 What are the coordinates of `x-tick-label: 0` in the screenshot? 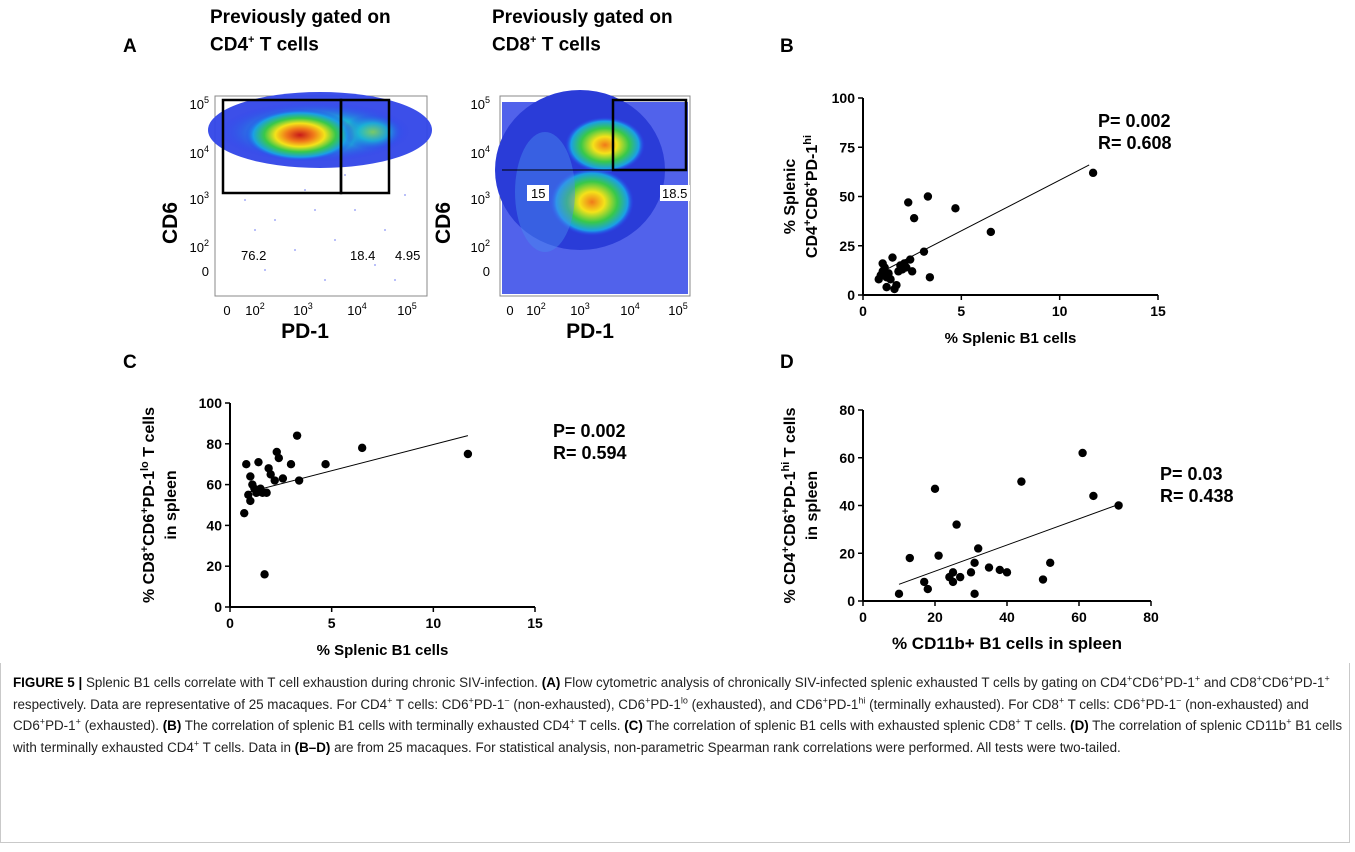 It's located at (863, 311).